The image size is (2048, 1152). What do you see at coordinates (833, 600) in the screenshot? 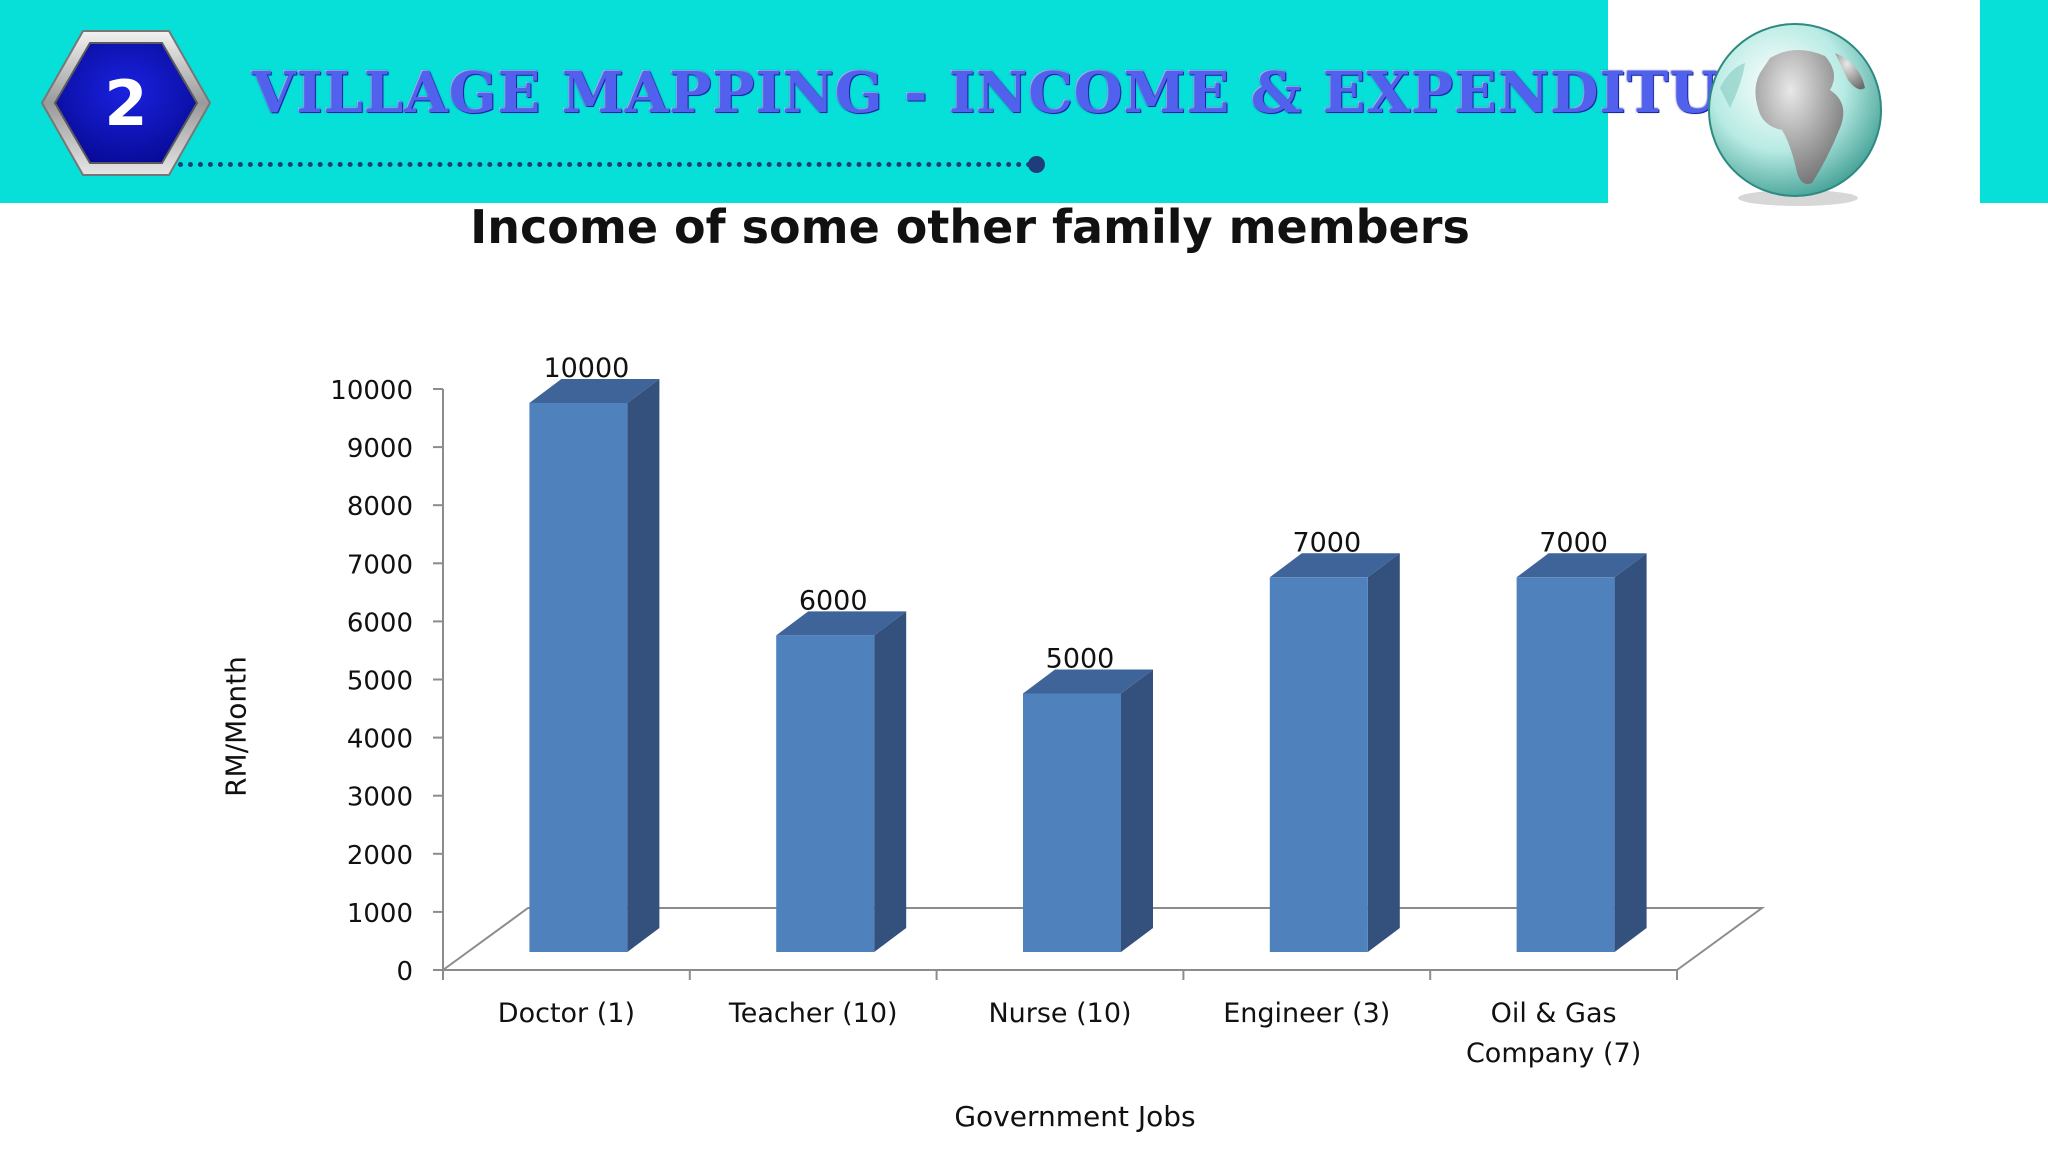
I see `data-label: 6000` at bounding box center [833, 600].